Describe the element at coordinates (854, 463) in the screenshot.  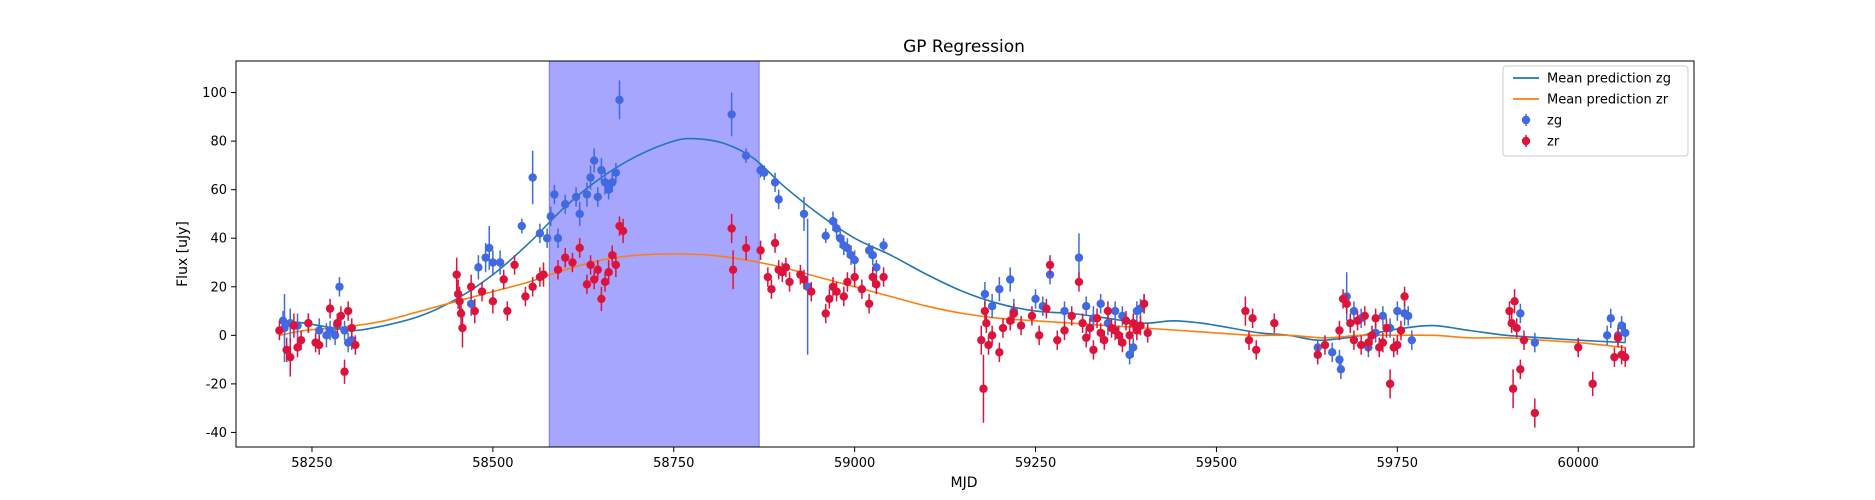
I see `x-tick-label: 59000` at that location.